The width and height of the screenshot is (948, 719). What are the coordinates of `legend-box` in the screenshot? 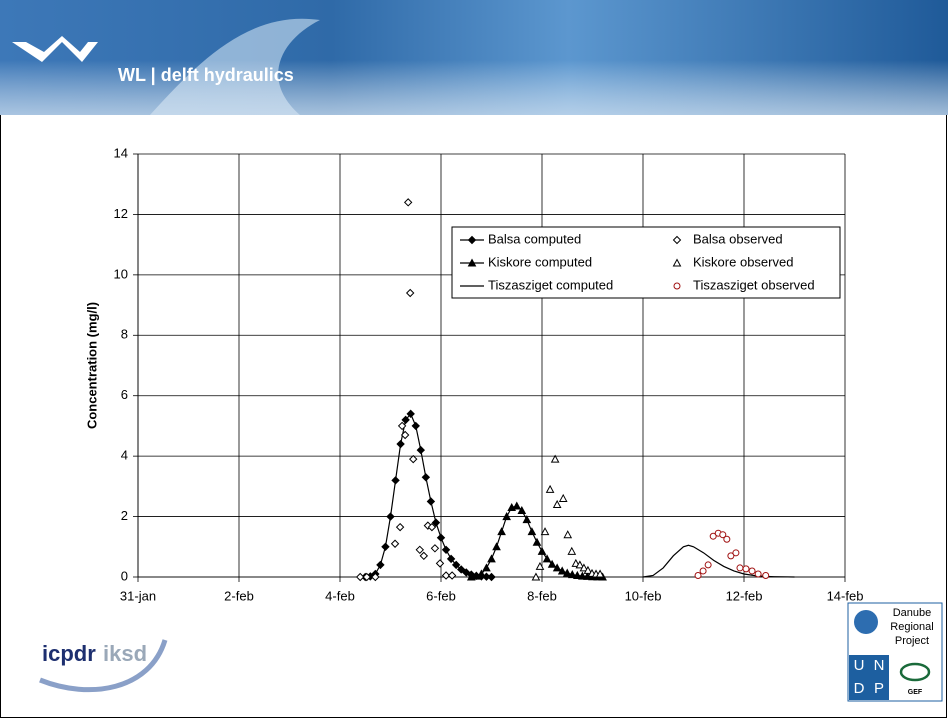 It's located at (646, 262).